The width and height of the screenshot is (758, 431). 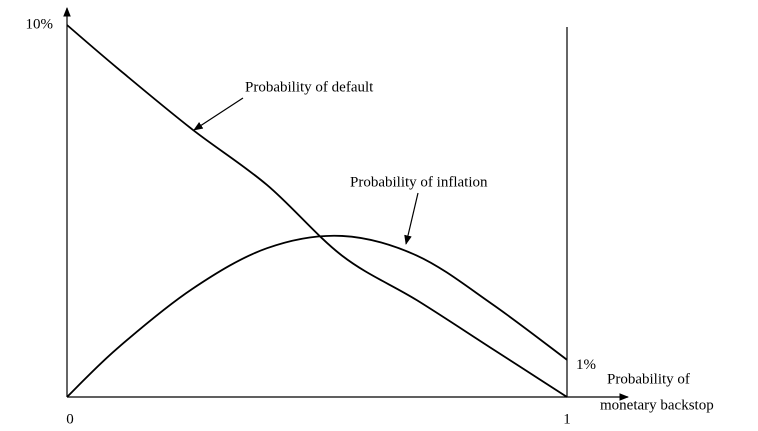 What do you see at coordinates (648, 379) in the screenshot?
I see `x-axis-label: Probability of` at bounding box center [648, 379].